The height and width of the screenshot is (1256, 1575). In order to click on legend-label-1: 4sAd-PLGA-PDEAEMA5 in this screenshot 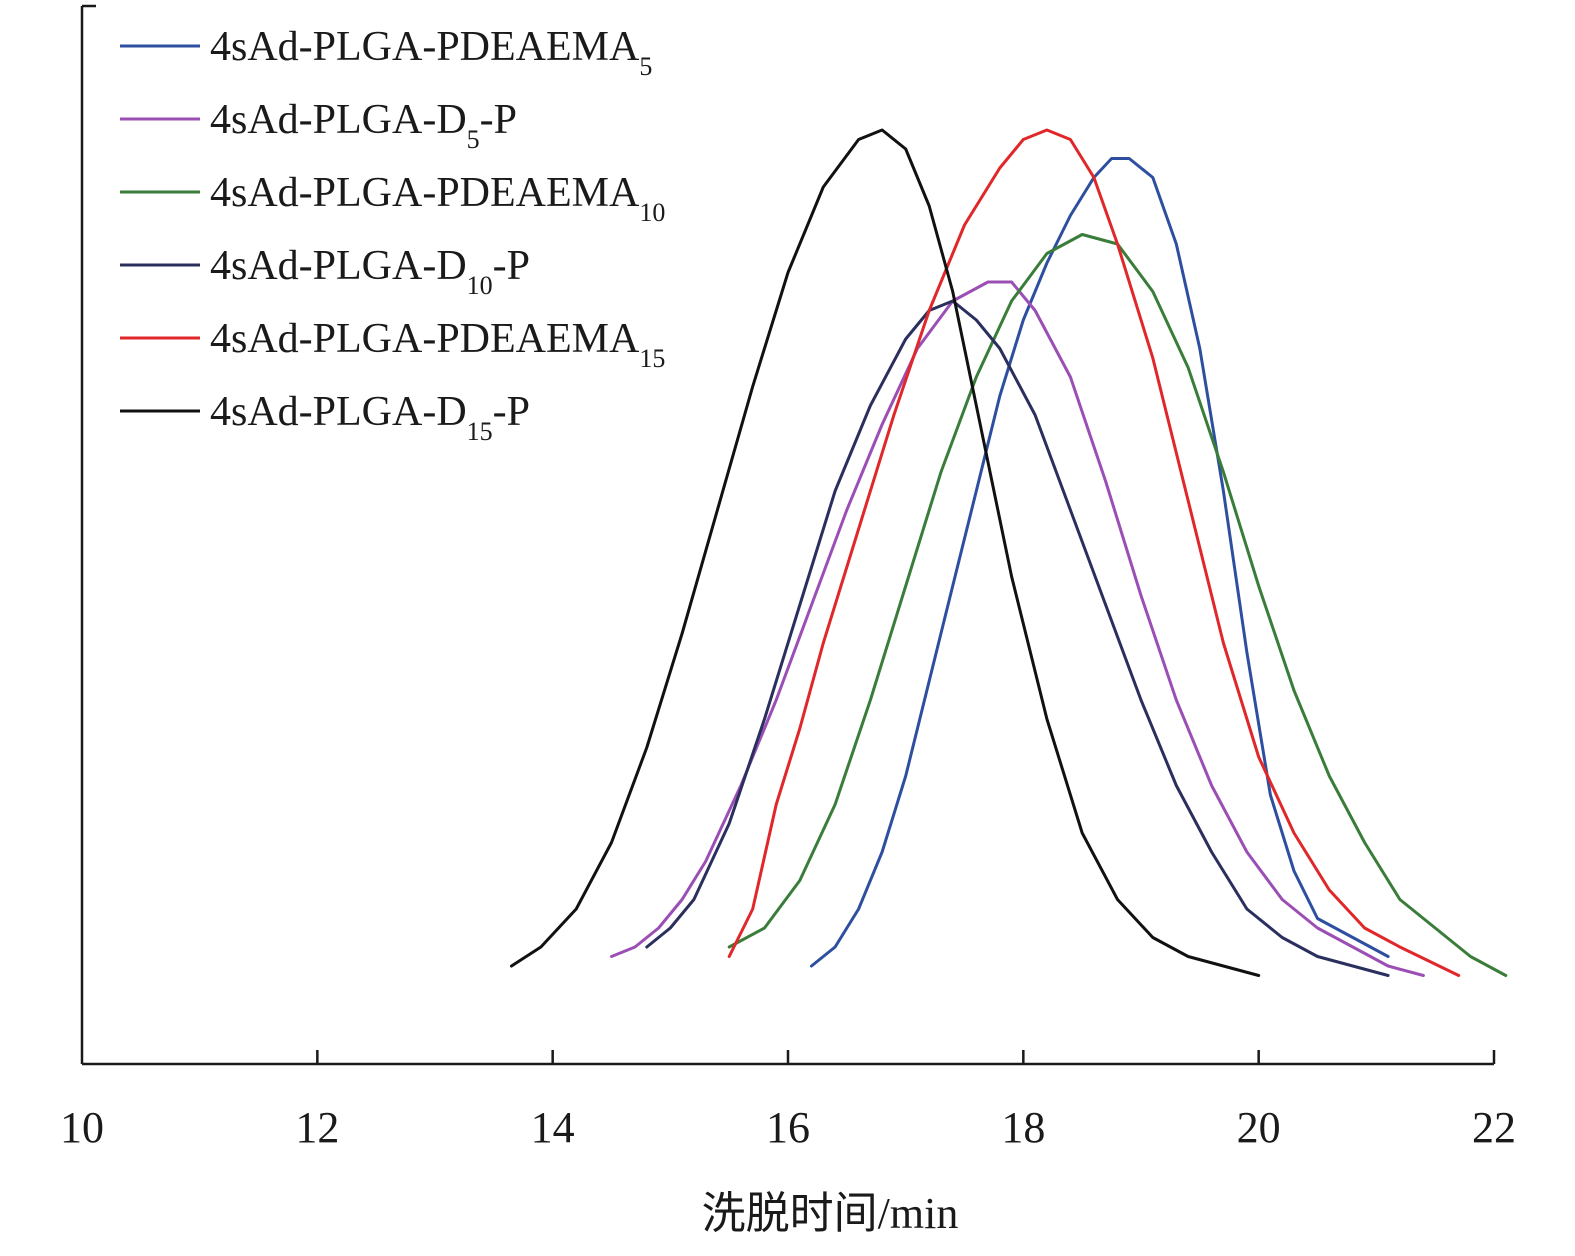, I will do `click(431, 52)`.